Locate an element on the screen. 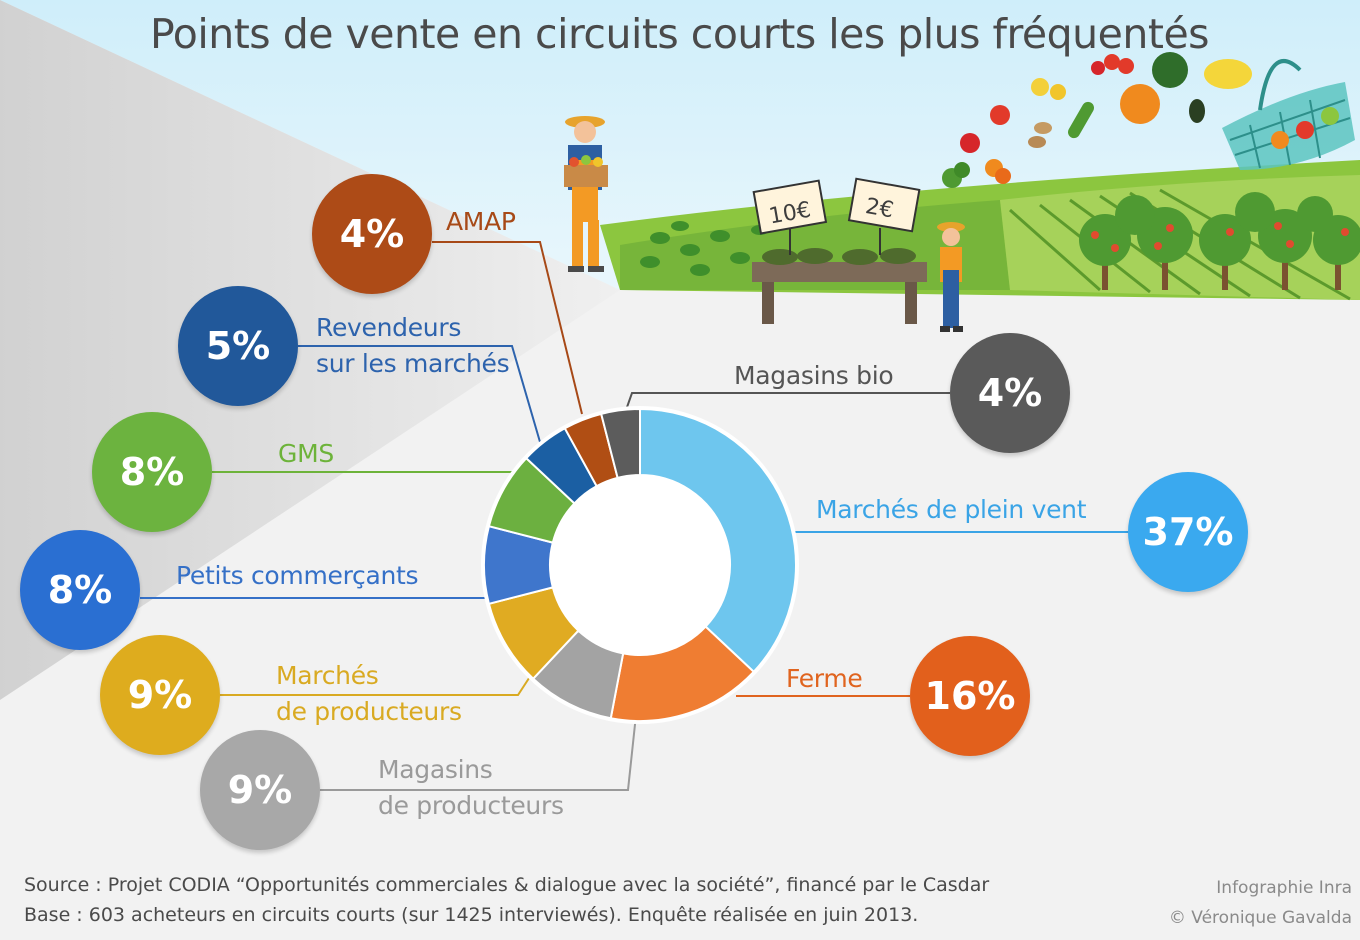  farmer-icon is located at coordinates (586, 194).